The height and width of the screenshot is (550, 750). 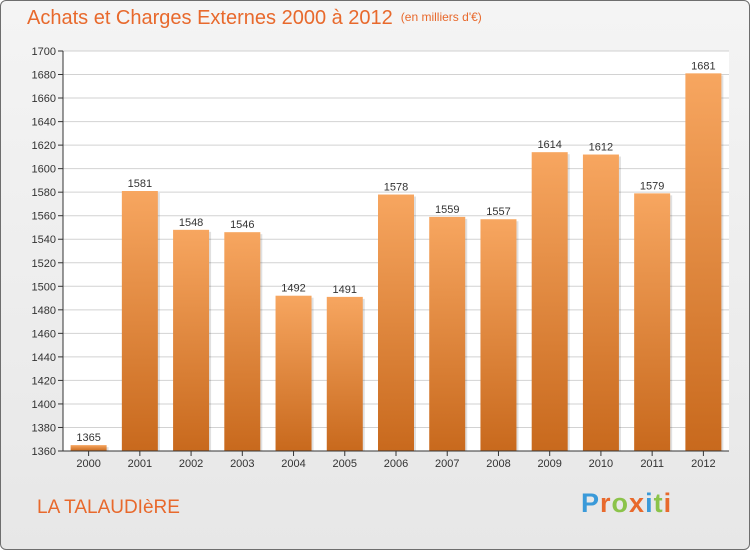 What do you see at coordinates (44, 146) in the screenshot?
I see `y-tick-label: 1620` at bounding box center [44, 146].